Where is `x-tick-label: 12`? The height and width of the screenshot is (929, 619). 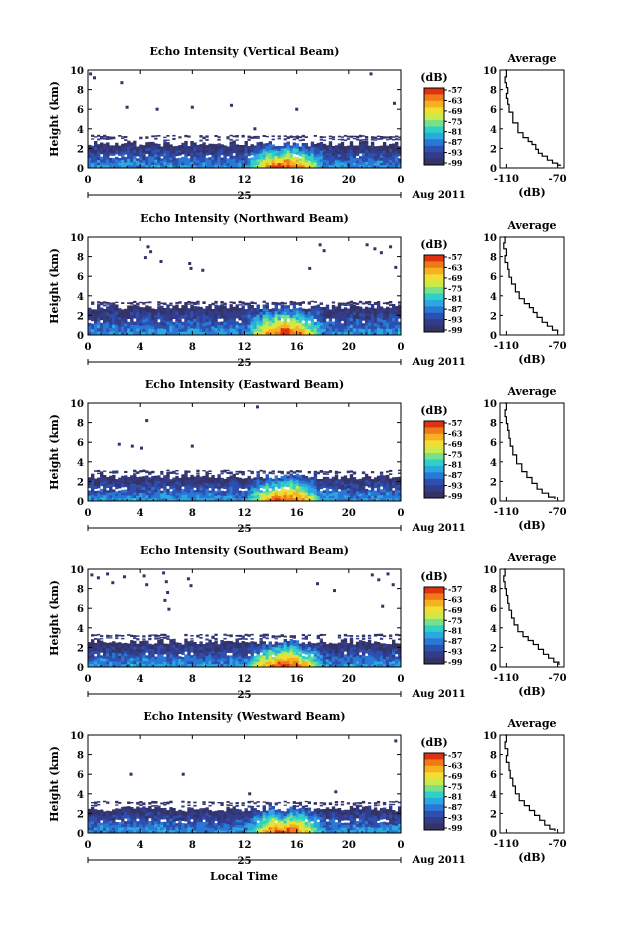
x-tick-label: 12 is located at coordinates (245, 347).